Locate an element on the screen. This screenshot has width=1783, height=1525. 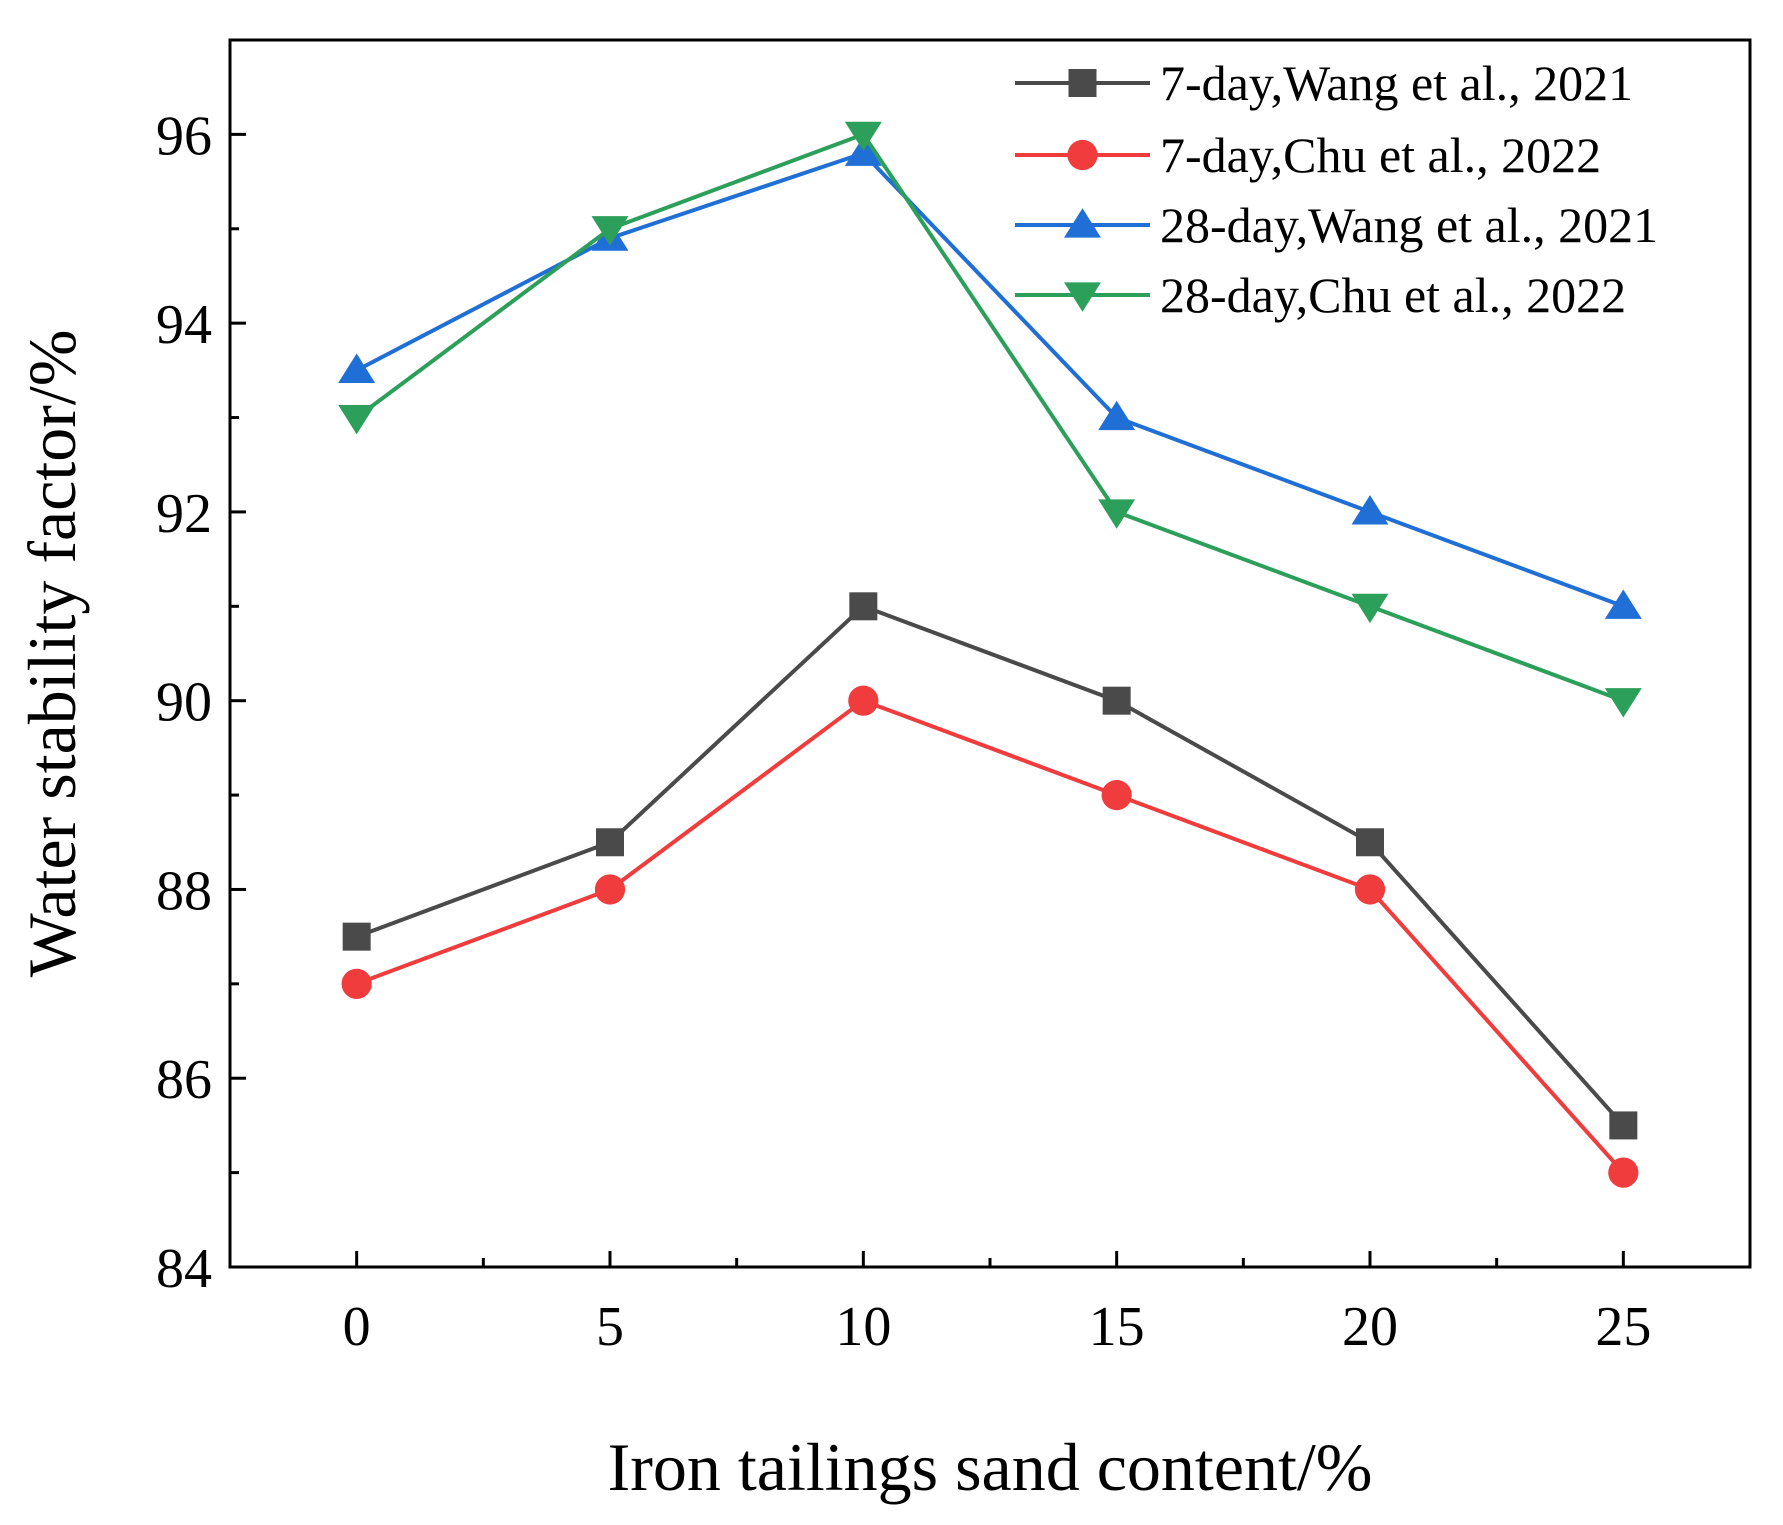
y-tick-label: 92 is located at coordinates (184, 514).